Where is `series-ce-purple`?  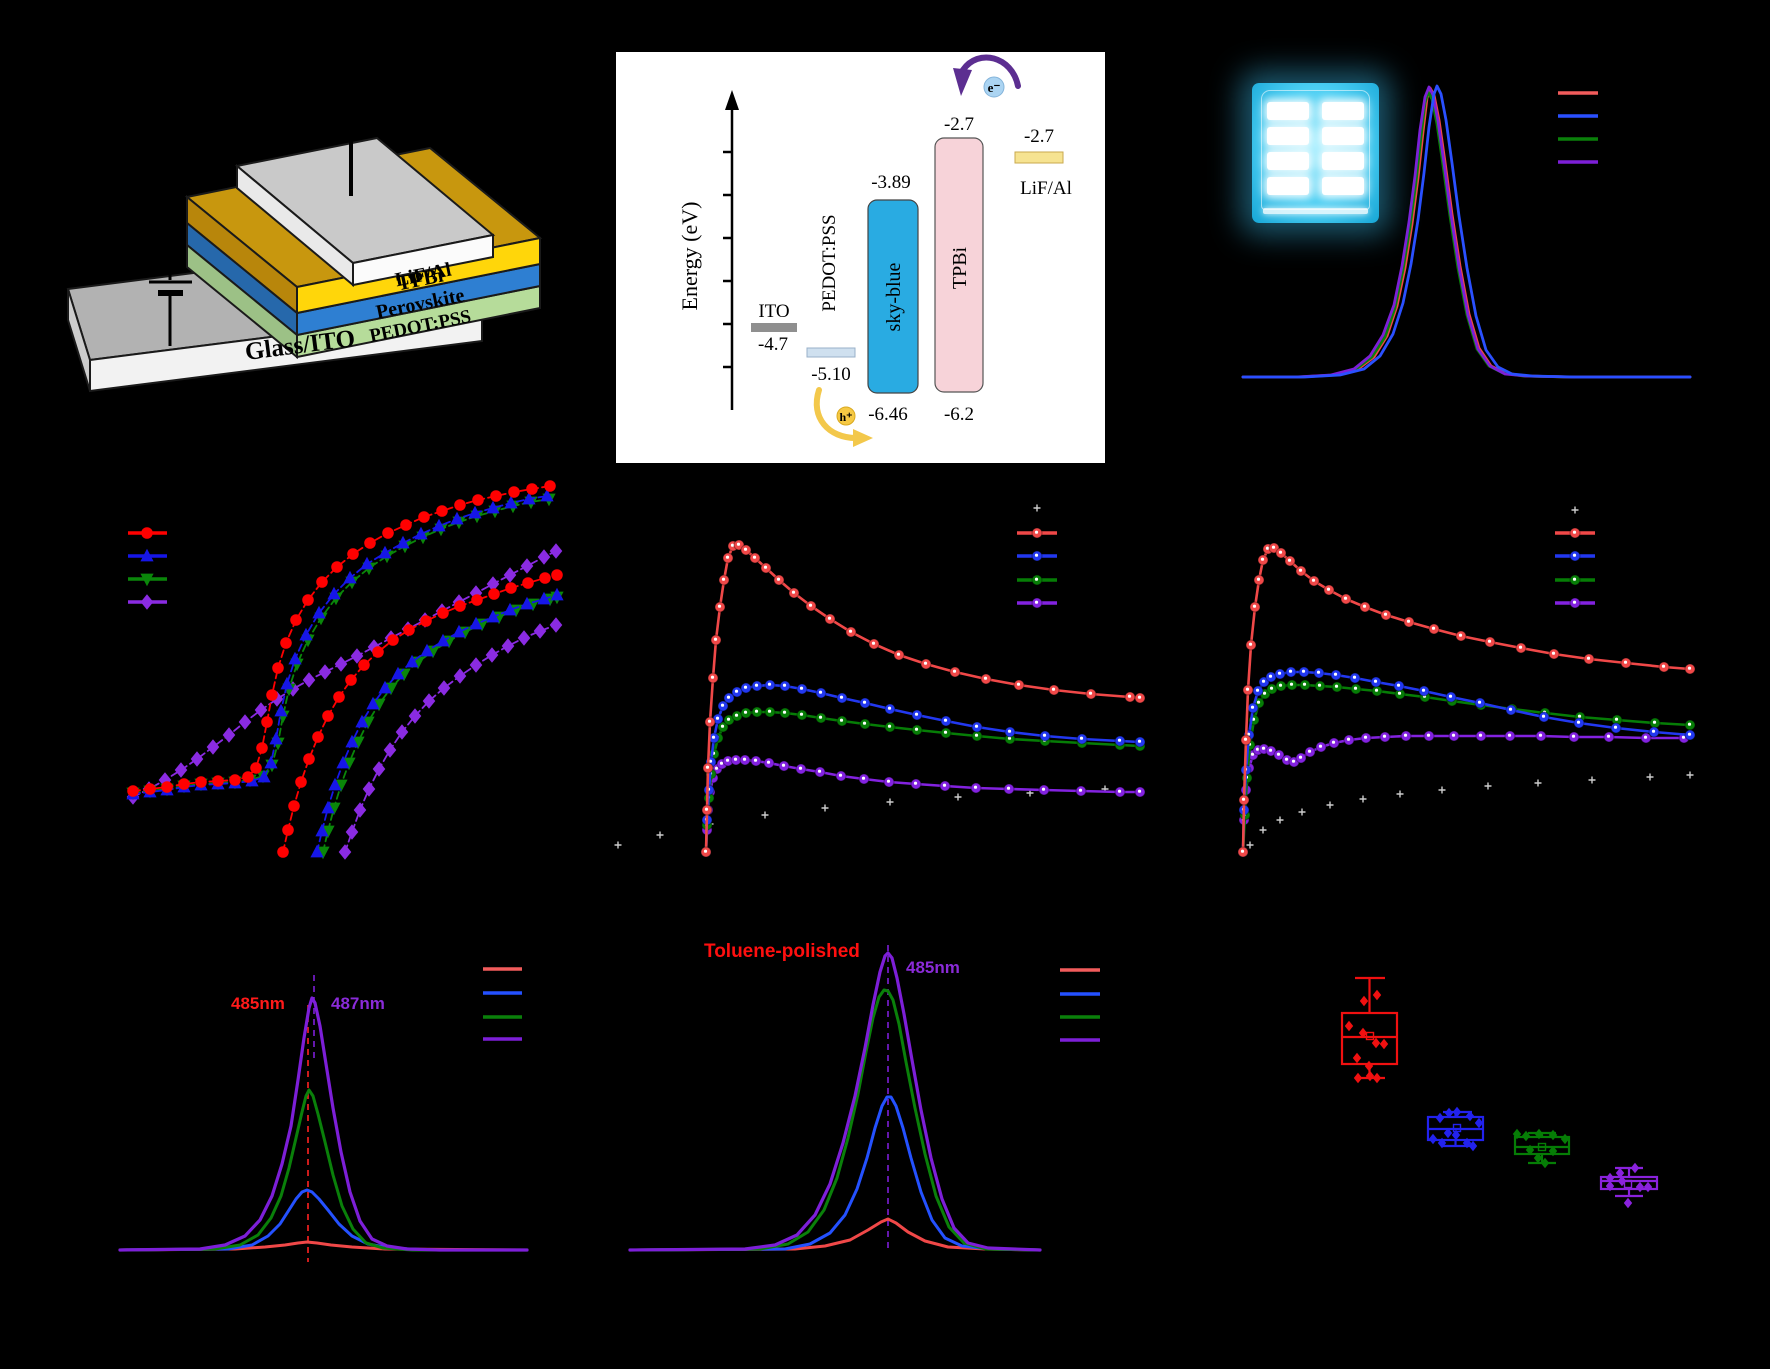 series-ce-purple is located at coordinates (1463, 794).